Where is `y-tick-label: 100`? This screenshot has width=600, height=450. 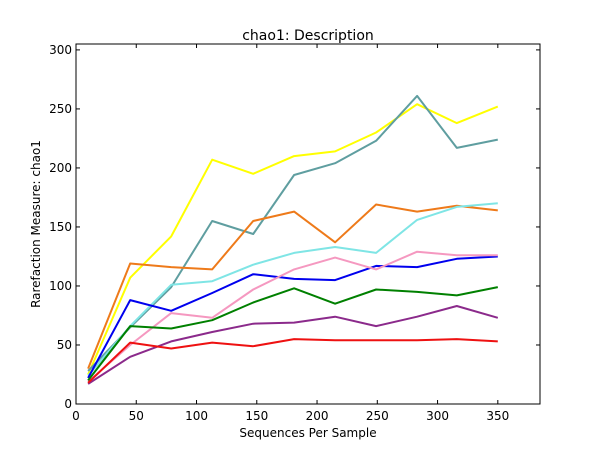
y-tick-label: 100 is located at coordinates (60, 286).